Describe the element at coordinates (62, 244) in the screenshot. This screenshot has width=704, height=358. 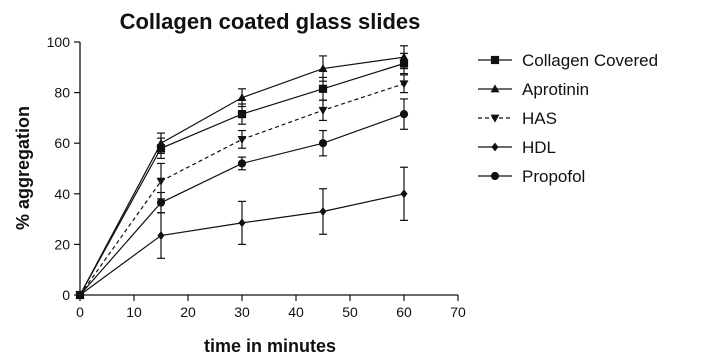
I see `y-tick-label: 20` at that location.